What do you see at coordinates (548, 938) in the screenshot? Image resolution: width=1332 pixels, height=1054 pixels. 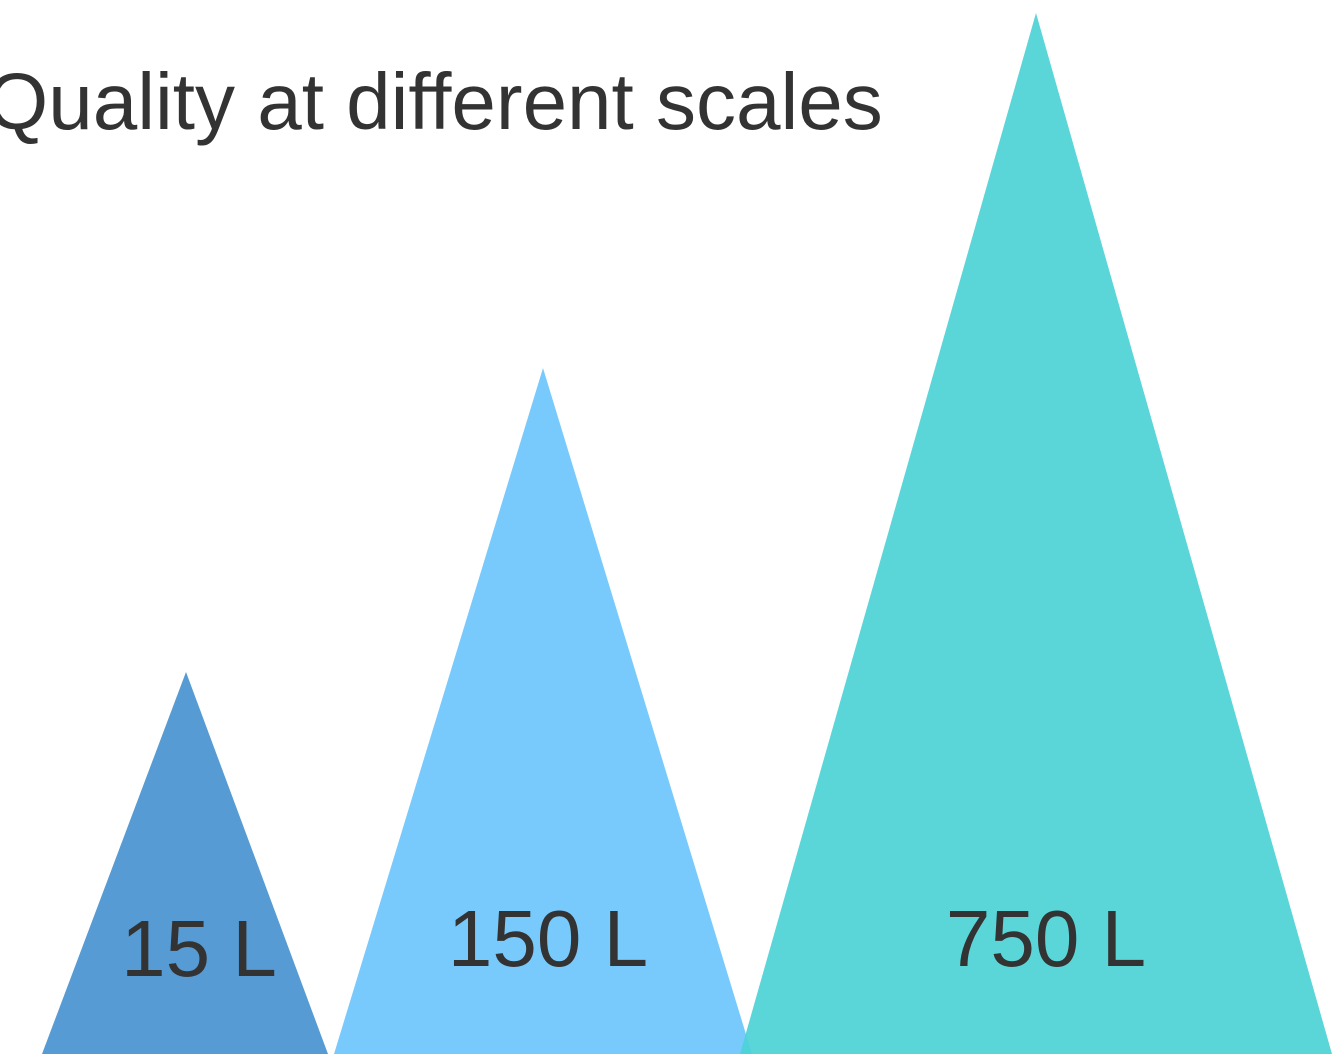 I see `label-150l: 150 L` at bounding box center [548, 938].